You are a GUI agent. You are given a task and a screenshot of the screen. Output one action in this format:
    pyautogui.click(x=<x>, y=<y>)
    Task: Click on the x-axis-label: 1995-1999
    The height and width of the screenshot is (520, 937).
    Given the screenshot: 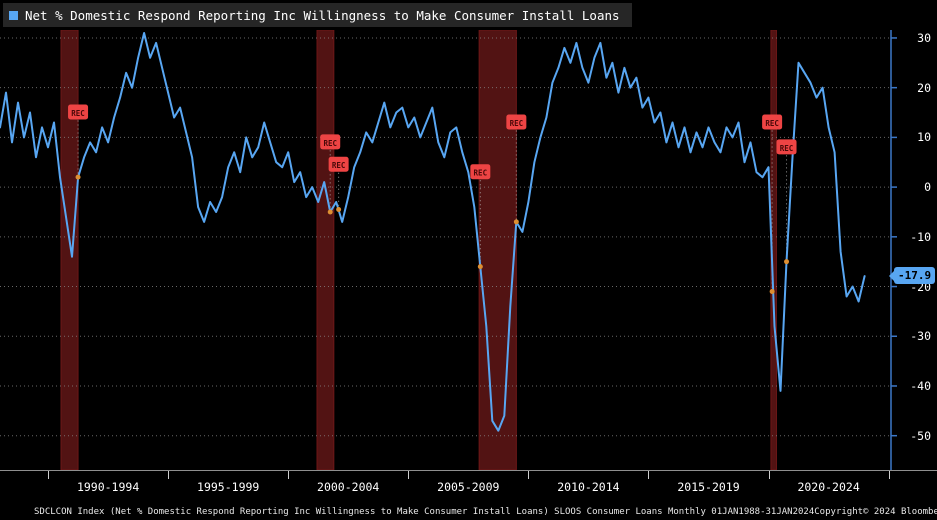 What is the action you would take?
    pyautogui.click(x=228, y=487)
    